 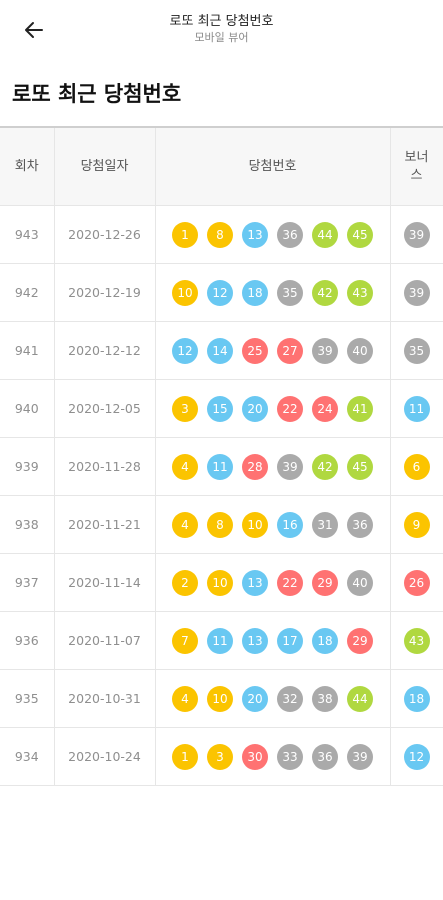 I want to click on round-cell: 937, so click(x=27, y=582).